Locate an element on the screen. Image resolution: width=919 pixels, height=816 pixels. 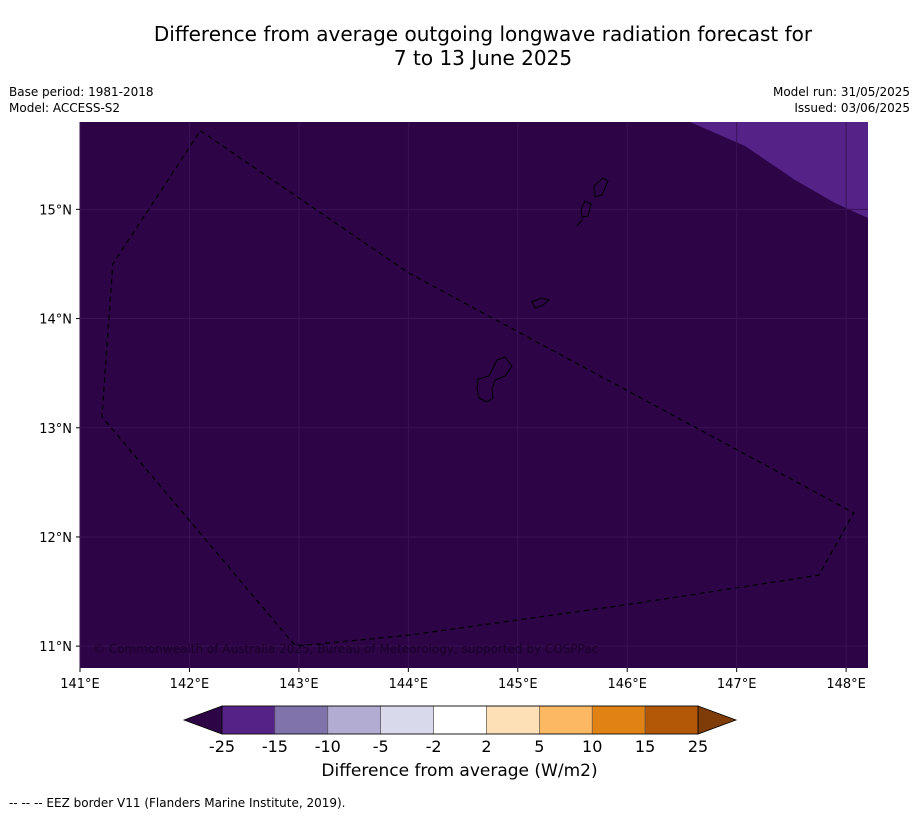
lon-tick-label: 146°E is located at coordinates (627, 684).